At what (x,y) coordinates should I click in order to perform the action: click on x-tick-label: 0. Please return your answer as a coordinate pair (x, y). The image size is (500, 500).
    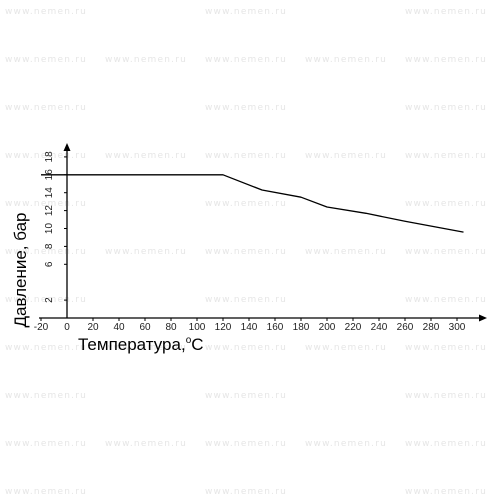
    Looking at the image, I should click on (67, 327).